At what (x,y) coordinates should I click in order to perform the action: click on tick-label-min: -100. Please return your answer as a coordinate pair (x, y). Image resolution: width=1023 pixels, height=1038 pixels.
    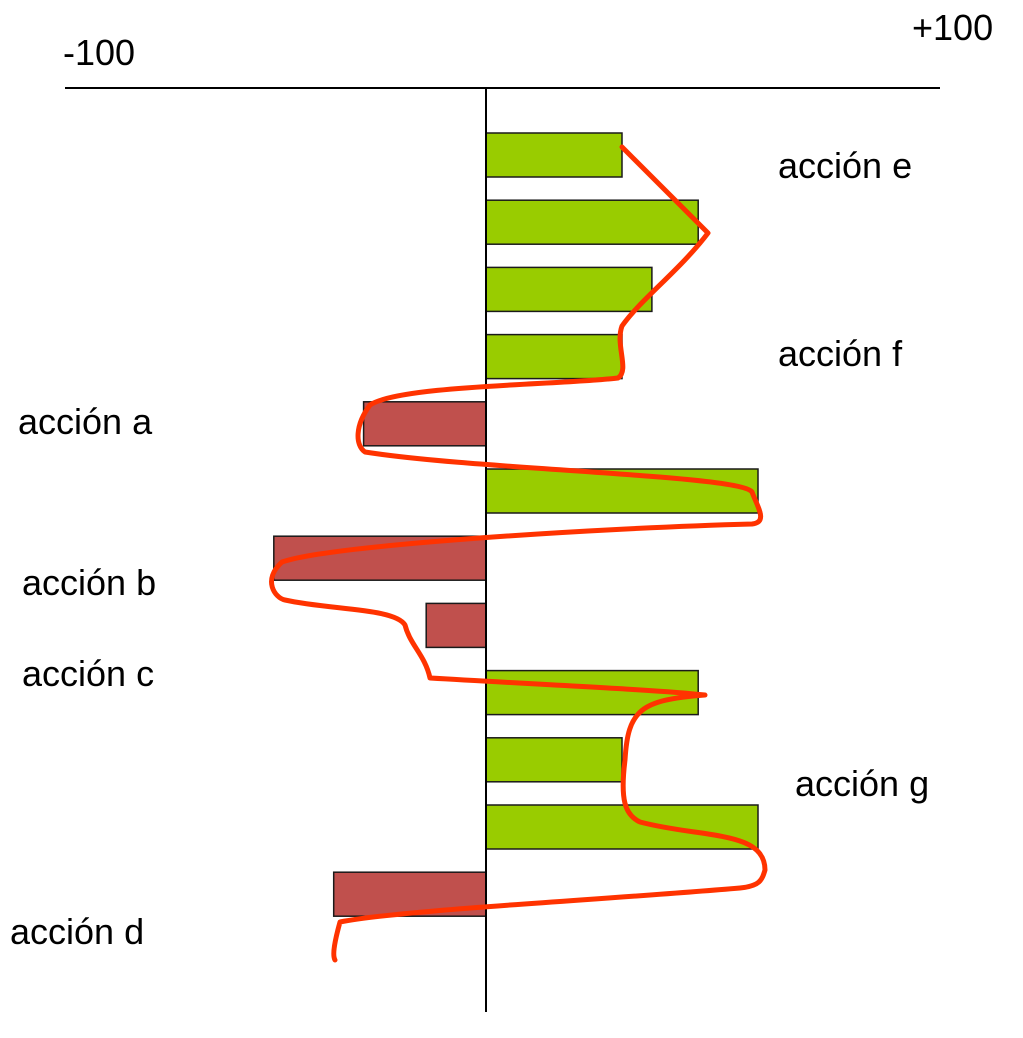
    Looking at the image, I should click on (99, 52).